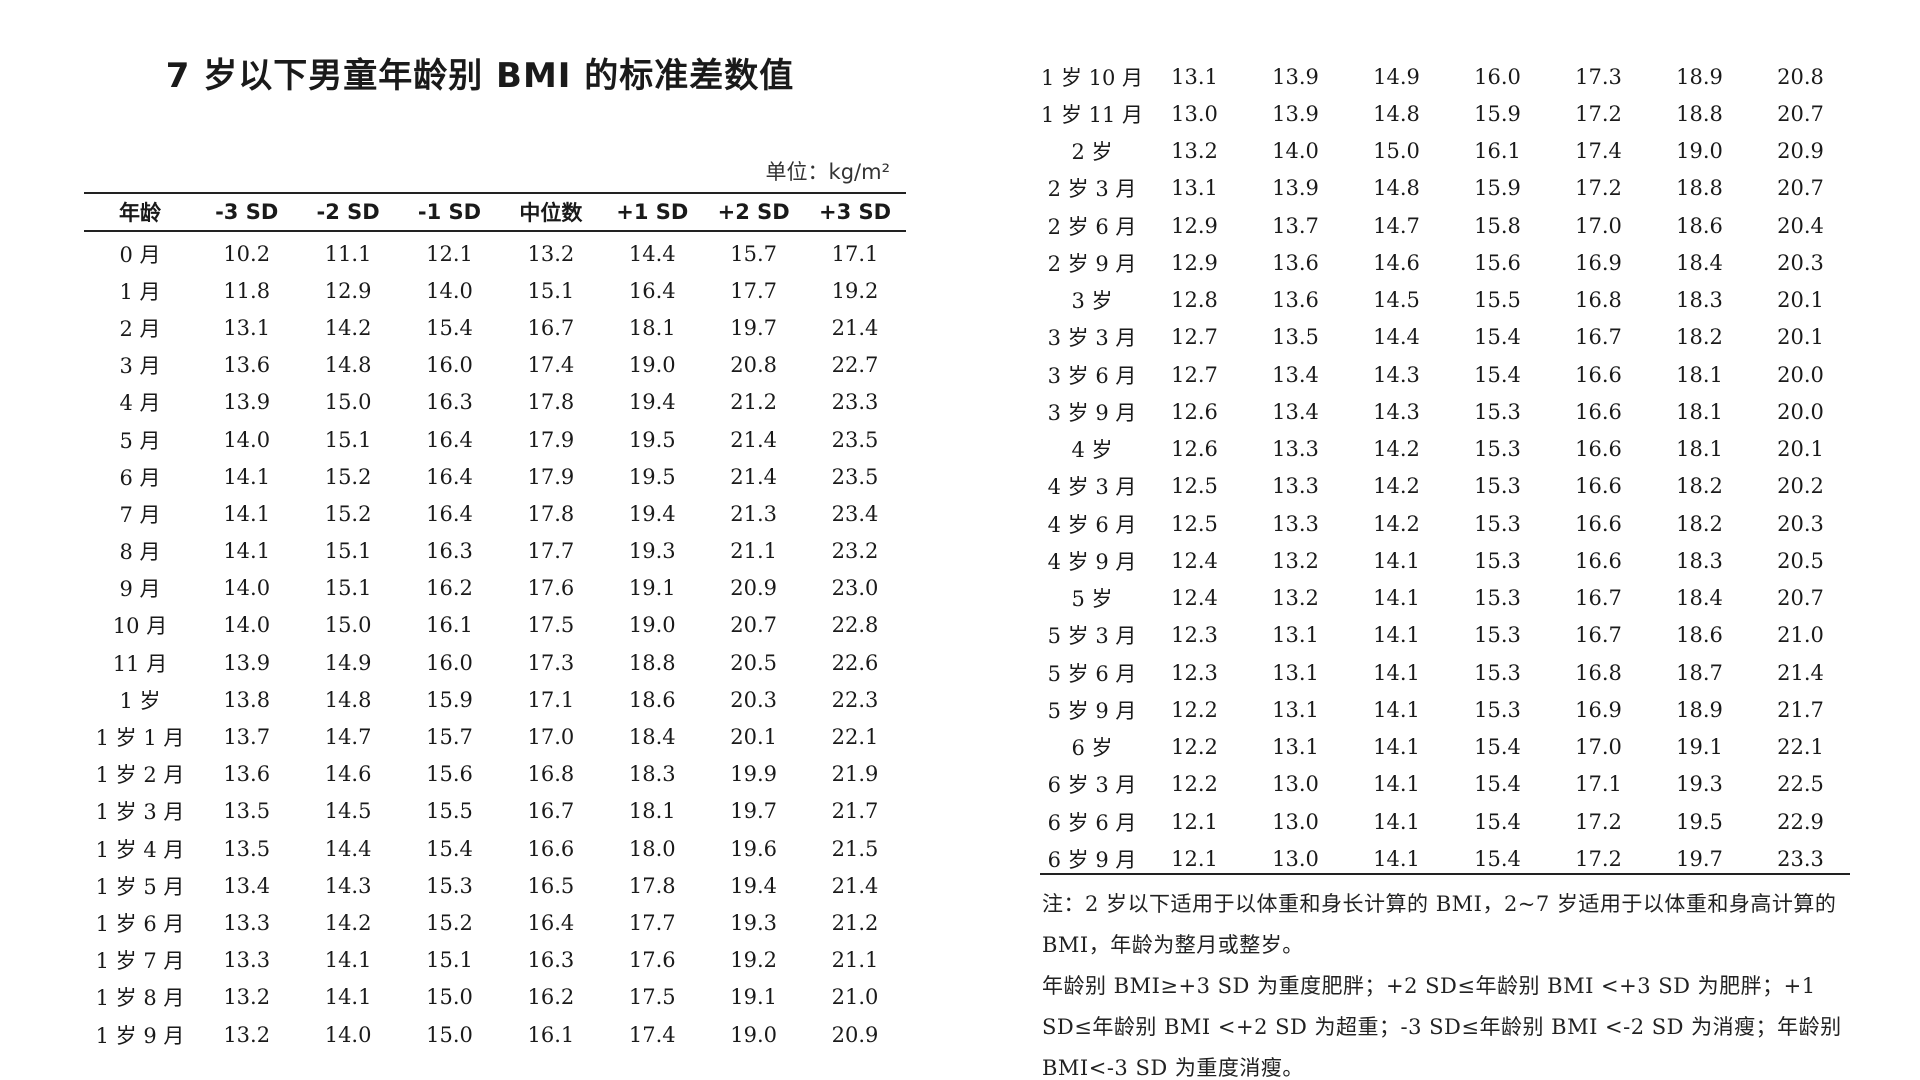  Describe the element at coordinates (1445, 858) in the screenshot. I see `table-row: 6 岁 9 月 12.1 13.0 14.1 15.4 17.2 19.7 23.3` at that location.